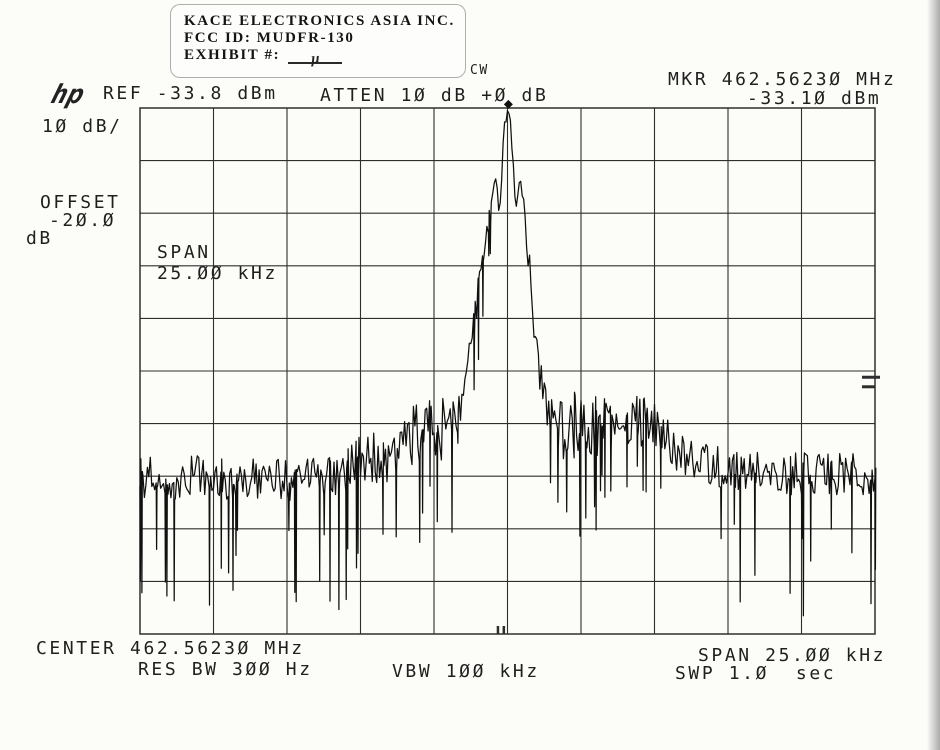 The width and height of the screenshot is (940, 750). Describe the element at coordinates (190, 93) in the screenshot. I see `ref-level-label: REF -33.8 dBm` at that location.